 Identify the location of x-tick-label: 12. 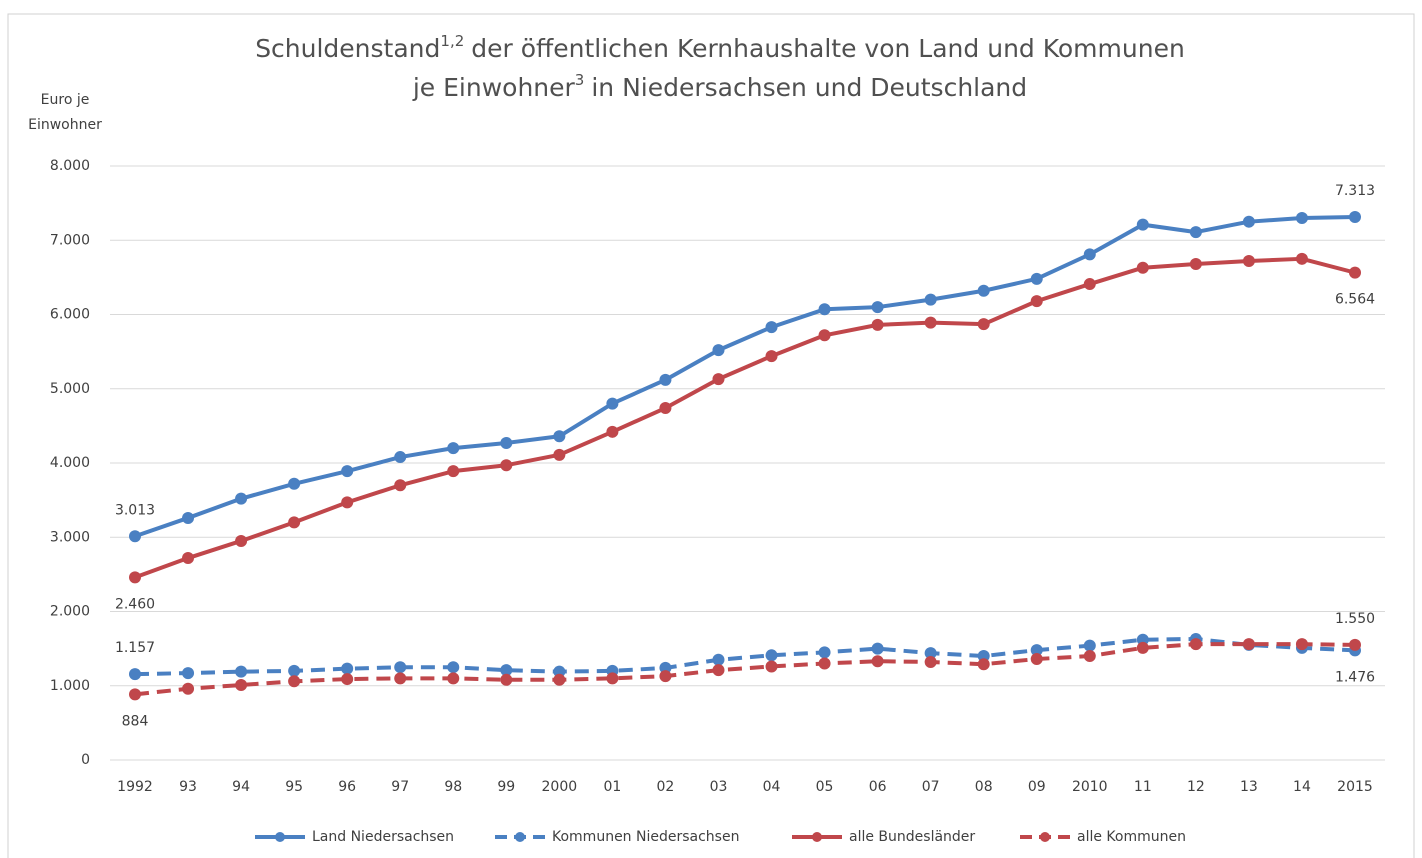
(1196, 787).